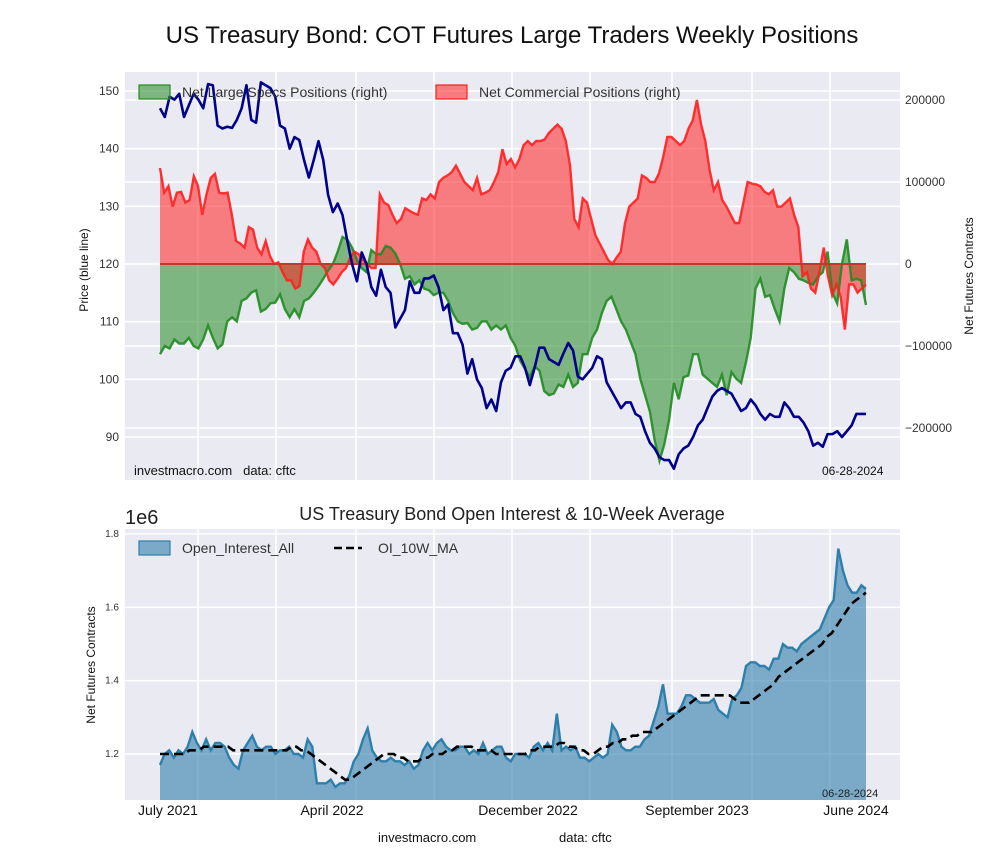 This screenshot has width=1000, height=860. I want to click on bottom-y-tick-label: 1.4, so click(112, 681).